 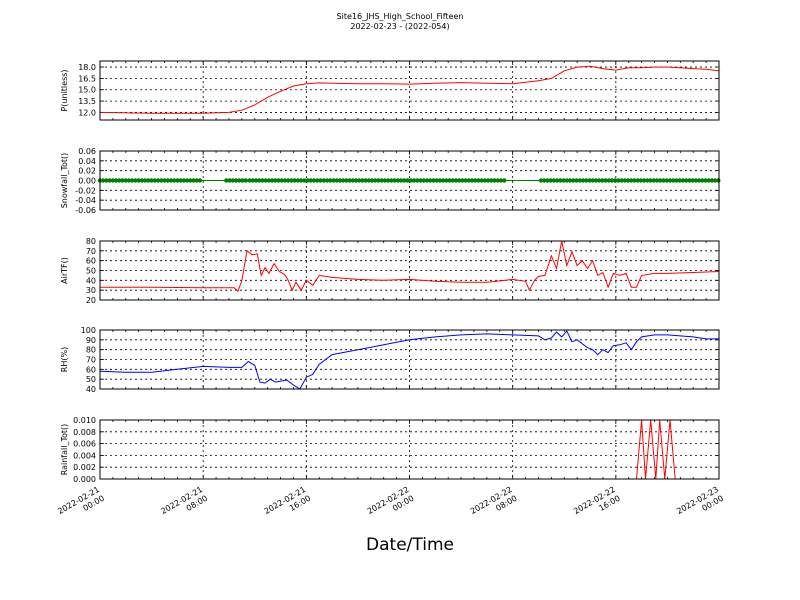 I want to click on y-tick-label: 30, so click(x=91, y=290).